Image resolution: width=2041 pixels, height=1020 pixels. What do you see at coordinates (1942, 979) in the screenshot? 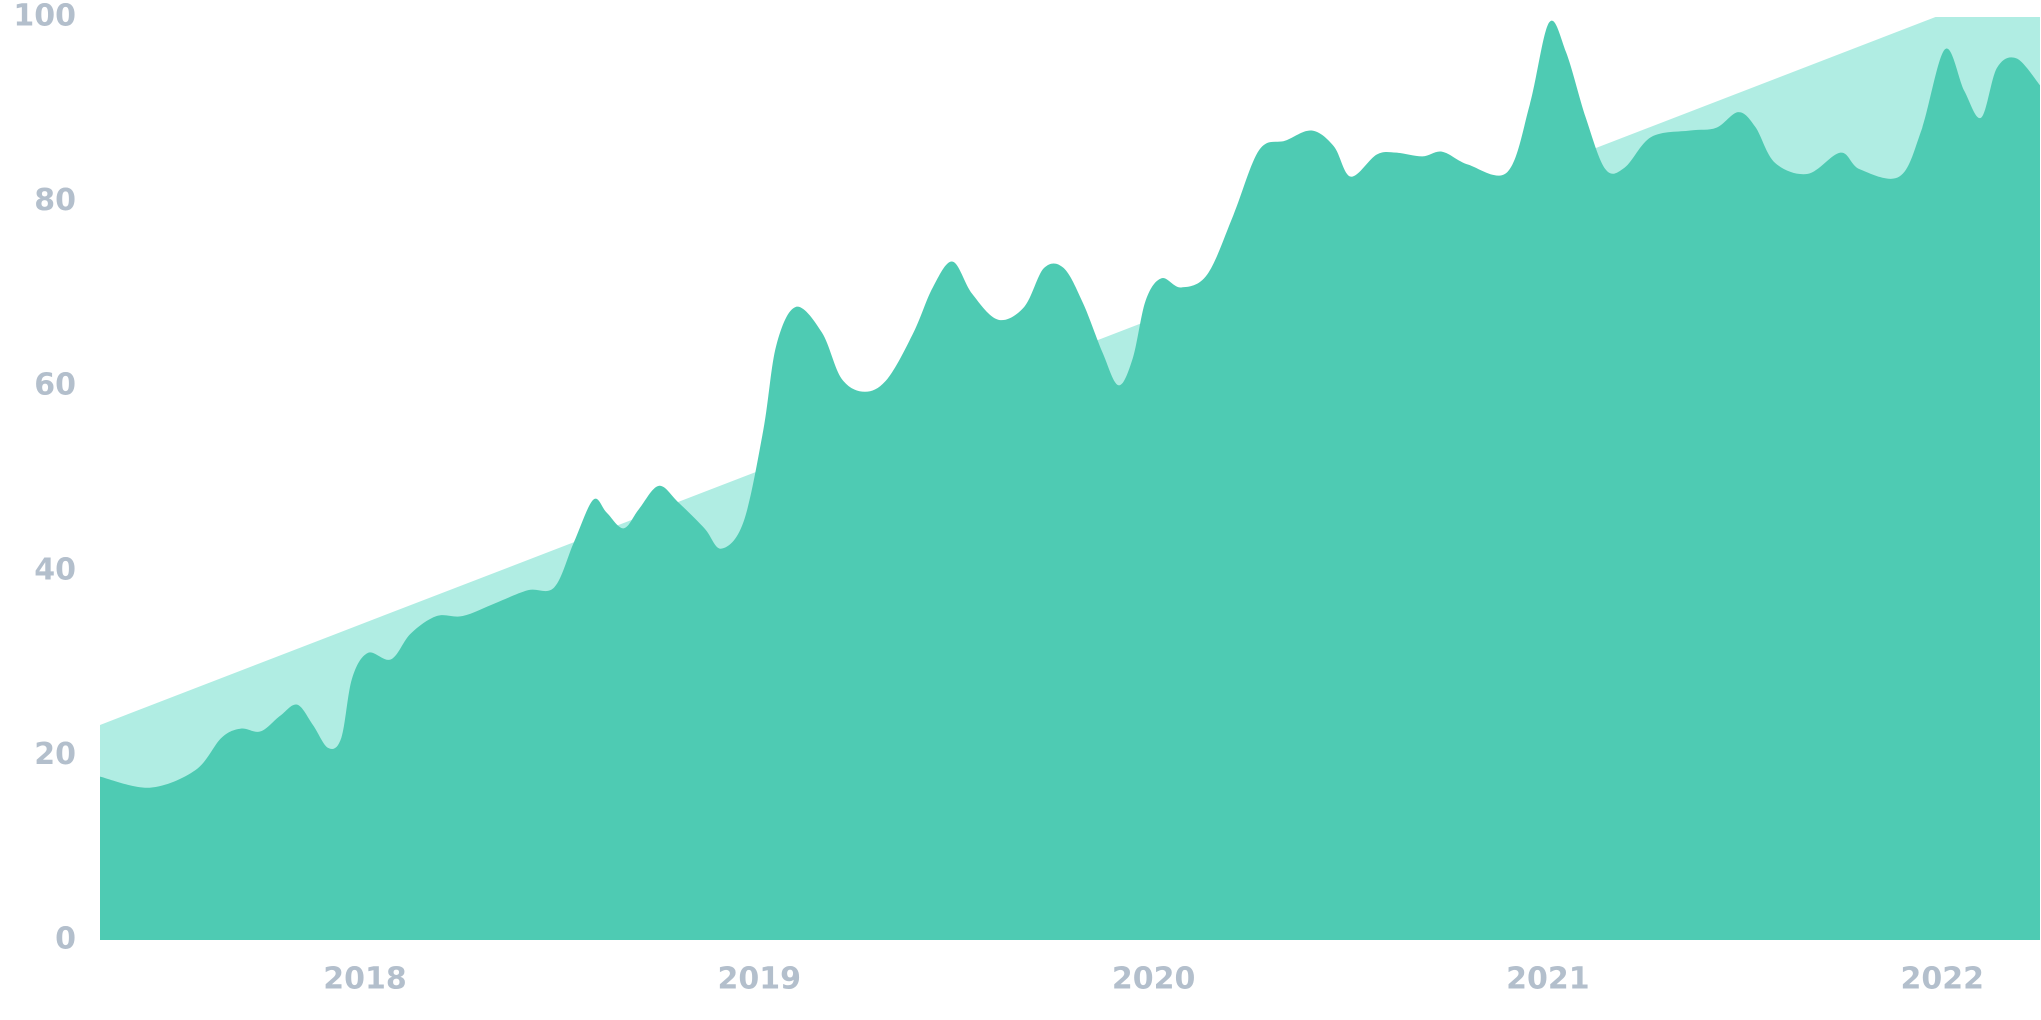
I see `x-tick-label: 2022` at bounding box center [1942, 979].